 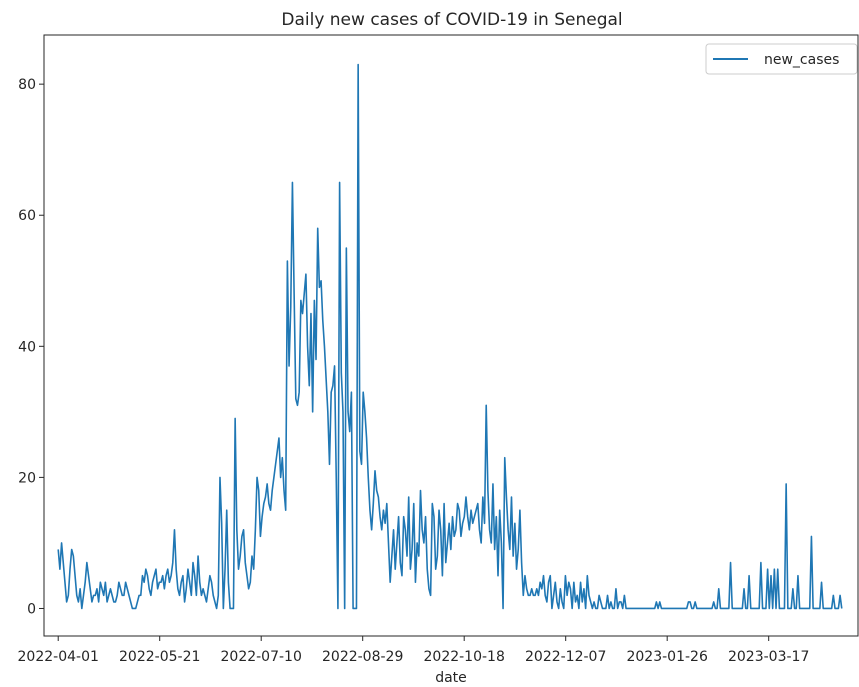 What do you see at coordinates (27, 347) in the screenshot?
I see `y-tick-label: 40` at bounding box center [27, 347].